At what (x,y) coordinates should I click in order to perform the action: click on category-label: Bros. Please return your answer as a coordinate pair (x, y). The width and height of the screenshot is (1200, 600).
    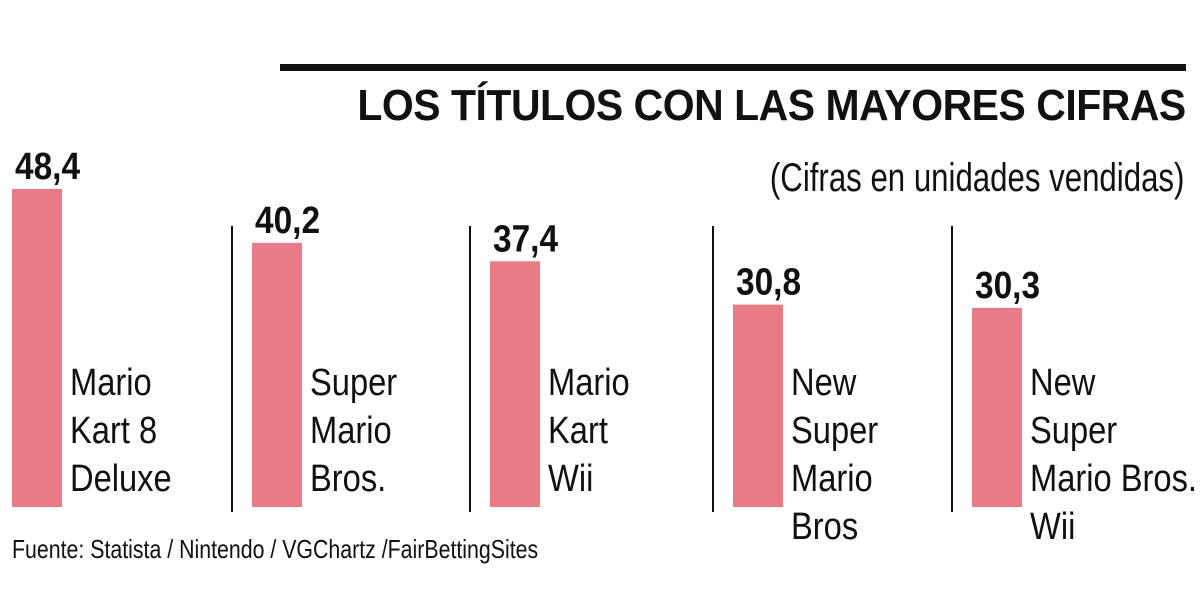
    Looking at the image, I should click on (824, 526).